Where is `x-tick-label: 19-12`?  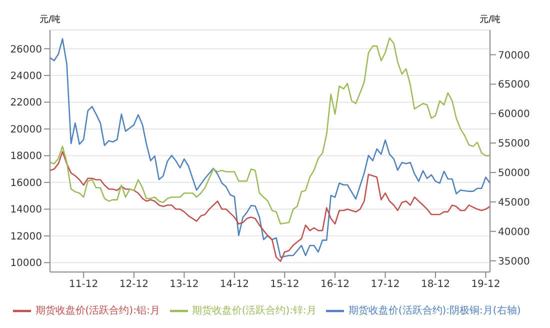
x-tick-label: 19-12 is located at coordinates (485, 284).